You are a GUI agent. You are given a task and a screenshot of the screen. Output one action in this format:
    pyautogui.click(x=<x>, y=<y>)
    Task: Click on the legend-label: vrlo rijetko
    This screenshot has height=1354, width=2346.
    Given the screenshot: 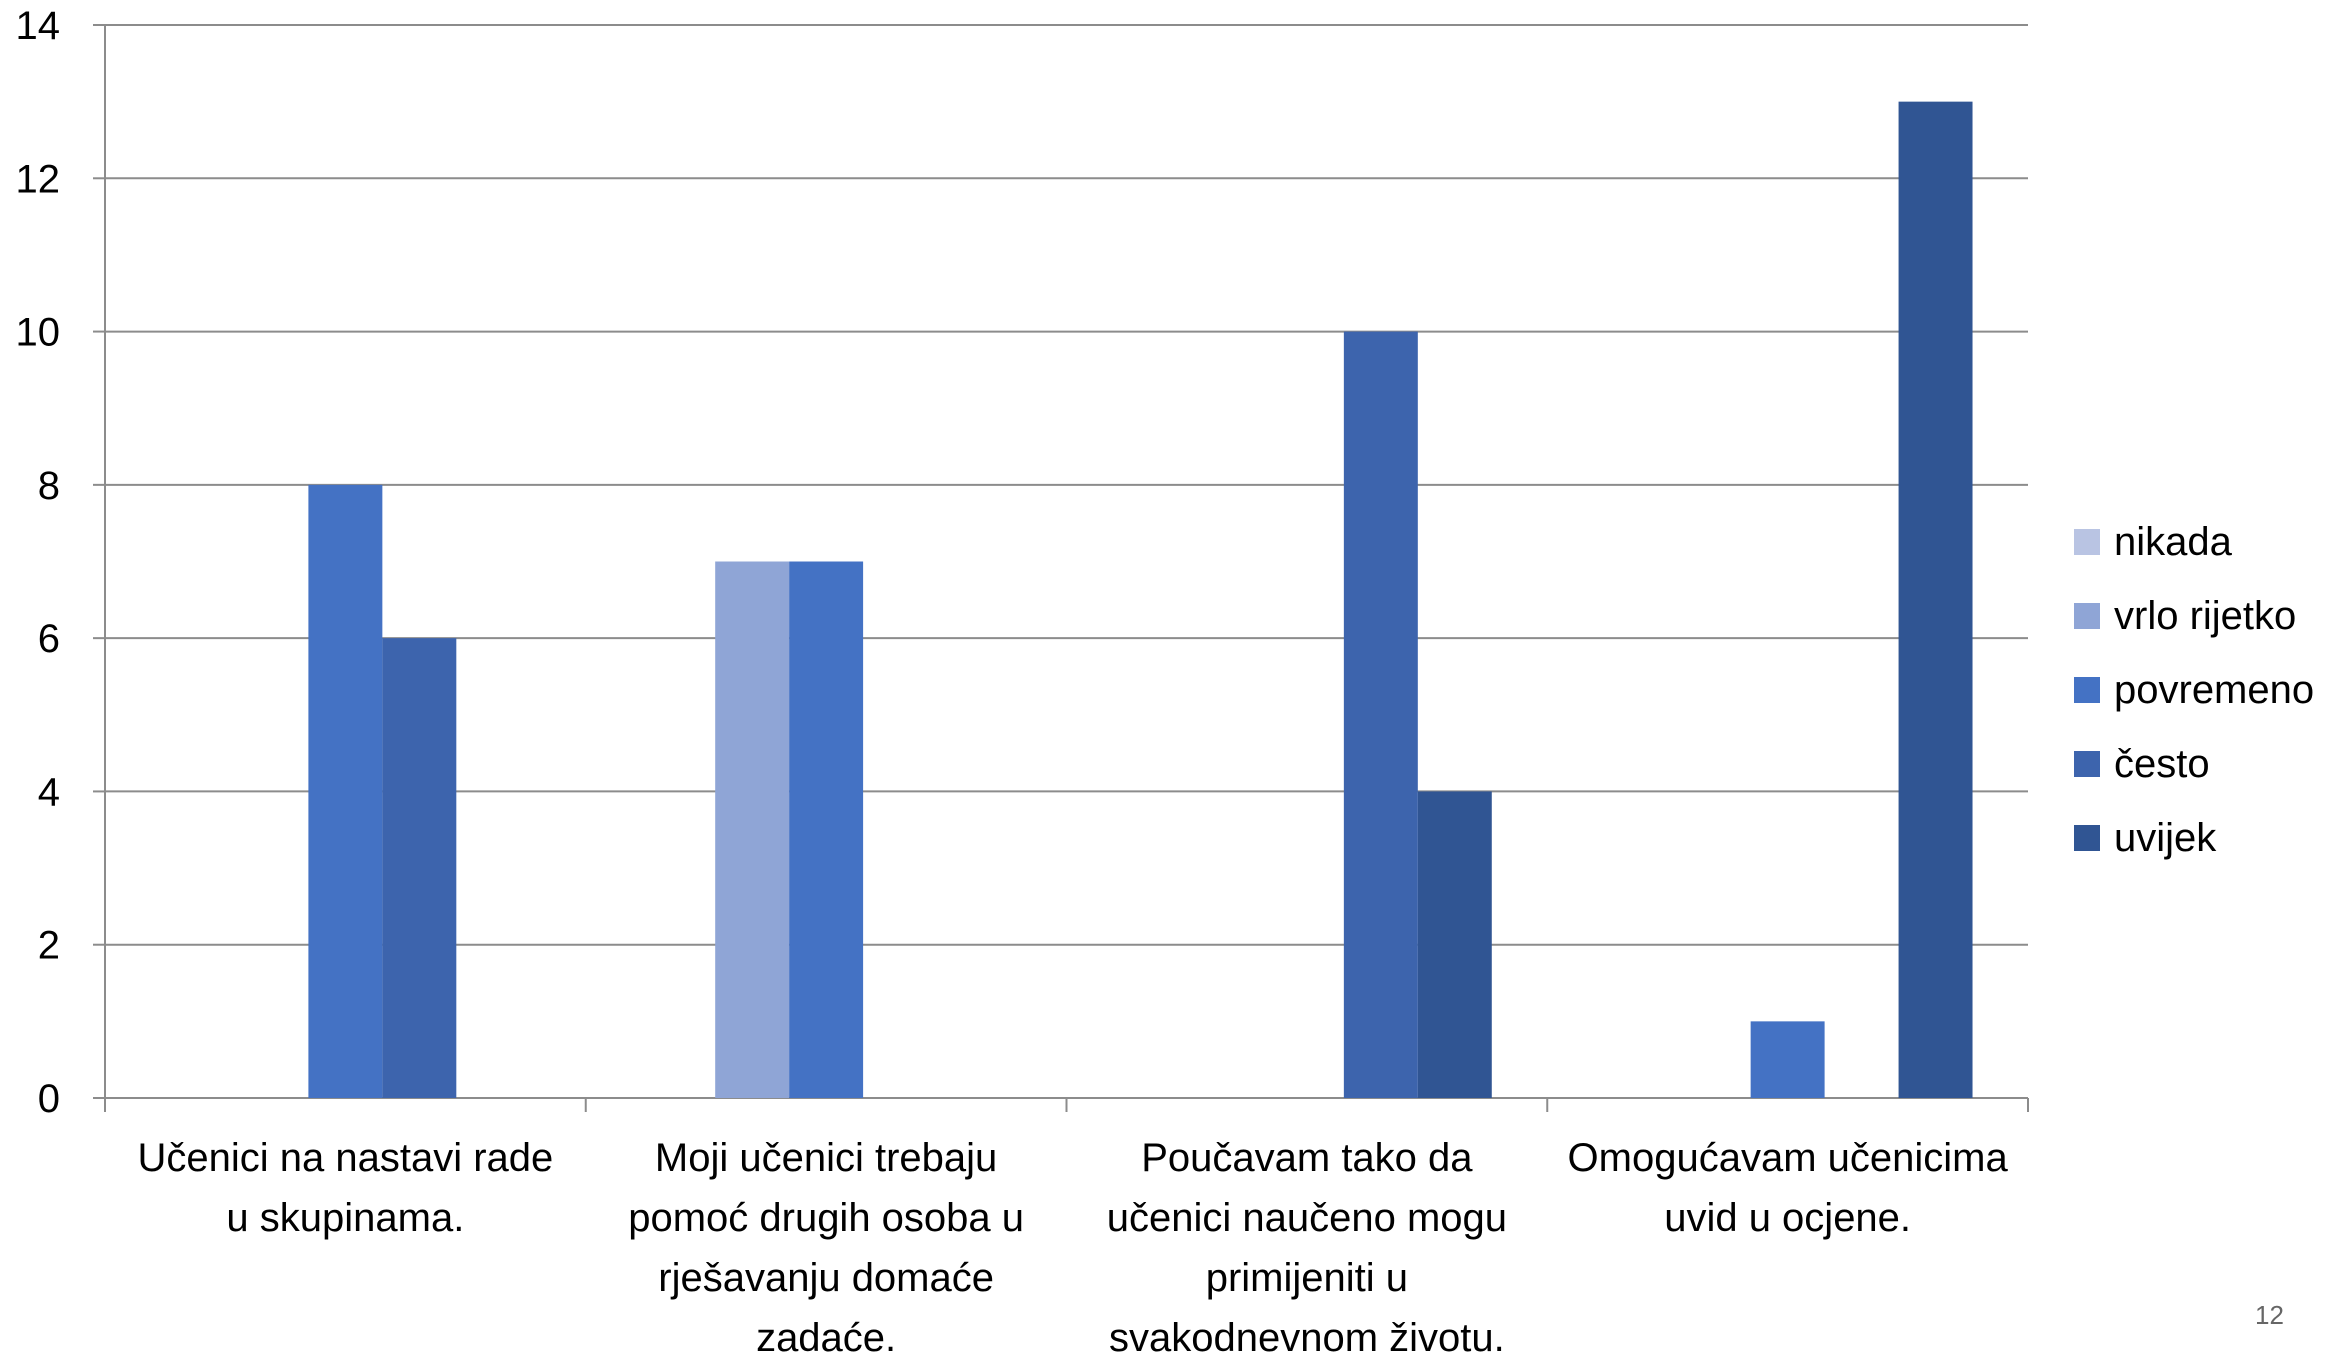 What is the action you would take?
    pyautogui.click(x=2205, y=615)
    